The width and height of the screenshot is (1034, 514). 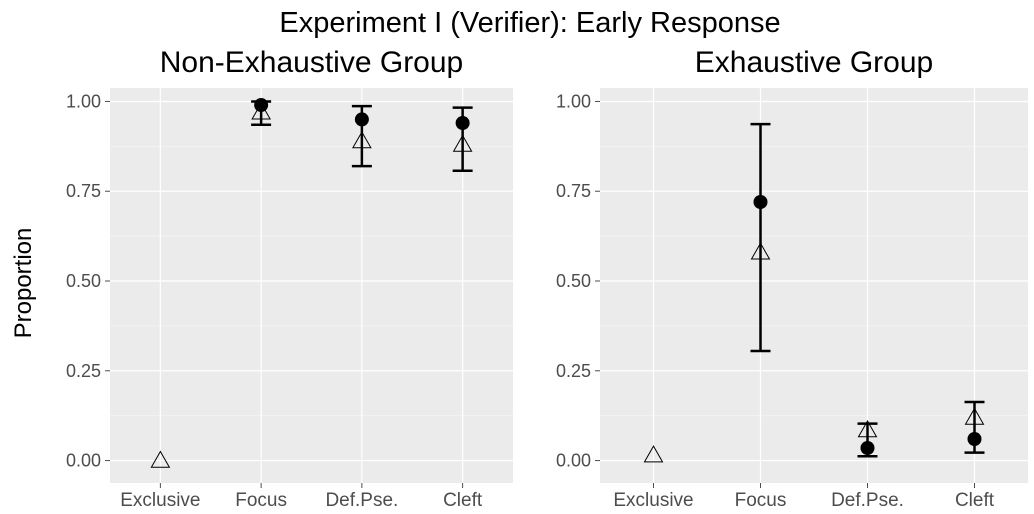 I want to click on panel-title: Exhaustive Group, so click(x=814, y=62).